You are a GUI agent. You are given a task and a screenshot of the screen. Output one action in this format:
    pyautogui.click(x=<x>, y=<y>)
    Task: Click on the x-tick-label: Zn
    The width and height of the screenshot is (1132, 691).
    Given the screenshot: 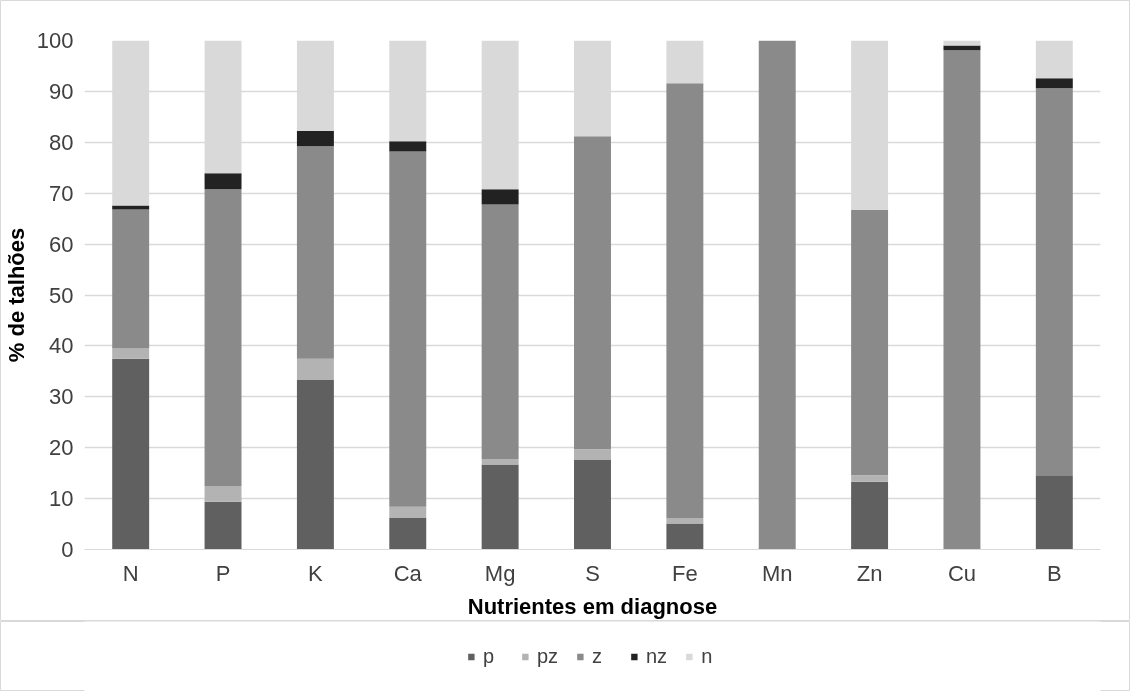 What is the action you would take?
    pyautogui.click(x=869, y=573)
    